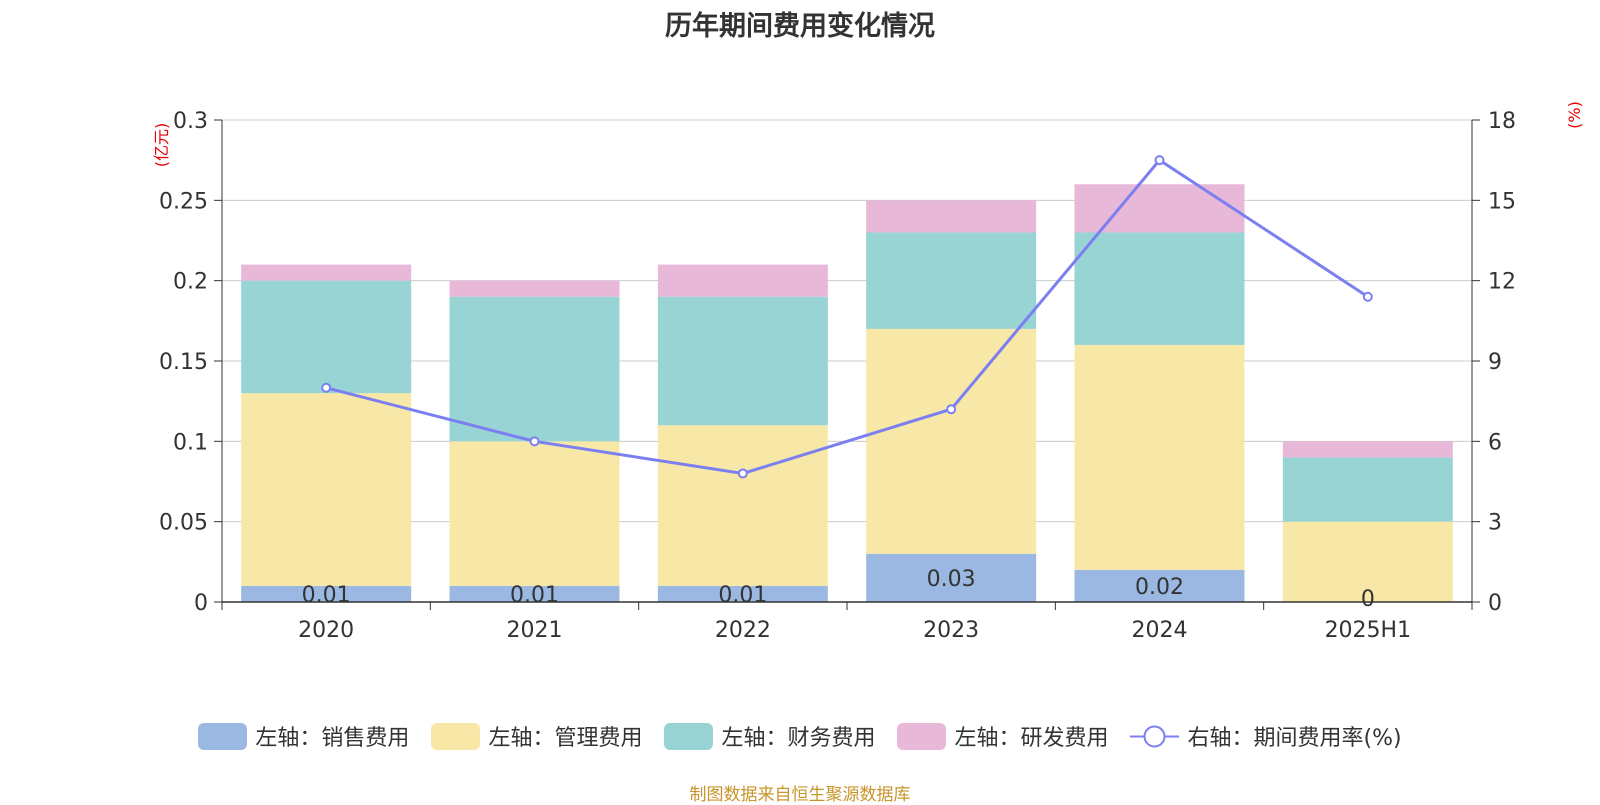 The image size is (1600, 805). What do you see at coordinates (1574, 115) in the screenshot?
I see `right-axis-unit: (%)` at bounding box center [1574, 115].